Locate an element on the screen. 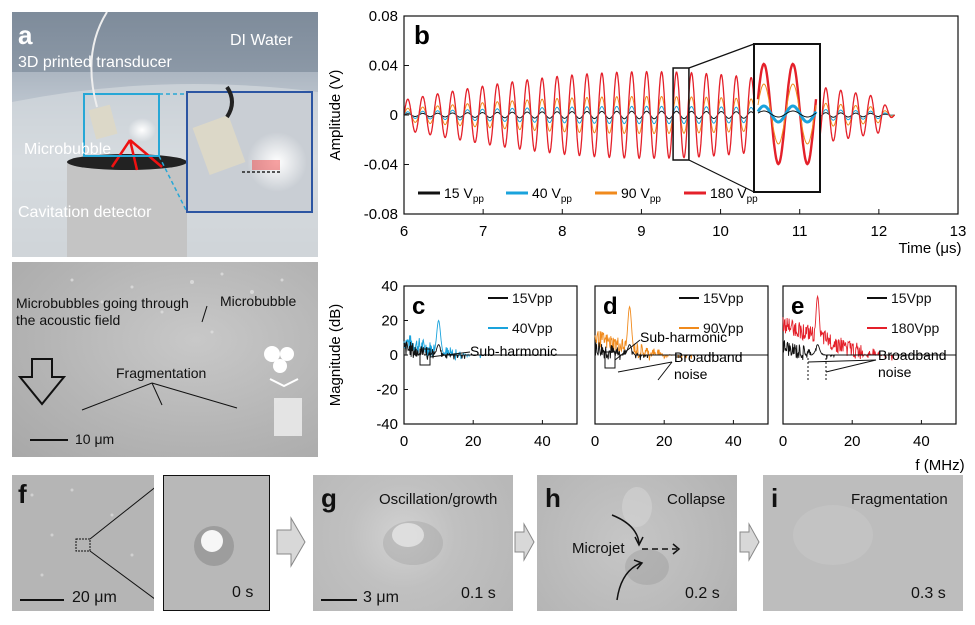  x-tick-label: 7 is located at coordinates (483, 231).